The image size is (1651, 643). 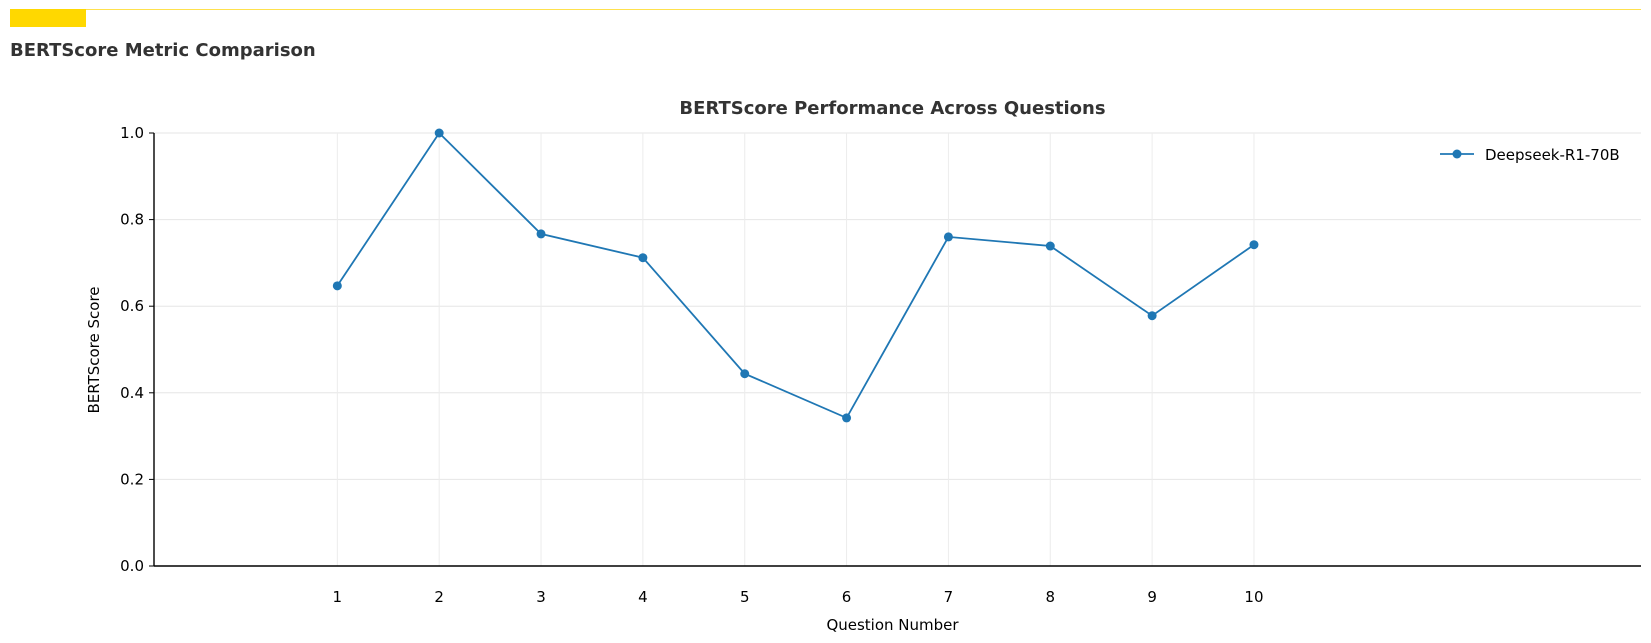 What do you see at coordinates (132, 393) in the screenshot?
I see `y-tick-label: 0.4` at bounding box center [132, 393].